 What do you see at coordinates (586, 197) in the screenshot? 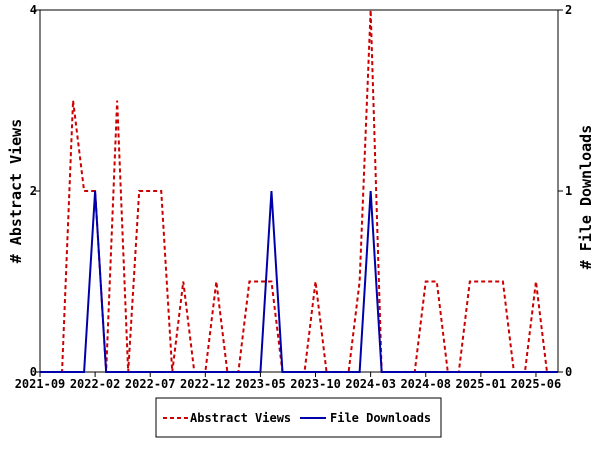
I see `y-axis-right-title: # File Downloads` at bounding box center [586, 197].